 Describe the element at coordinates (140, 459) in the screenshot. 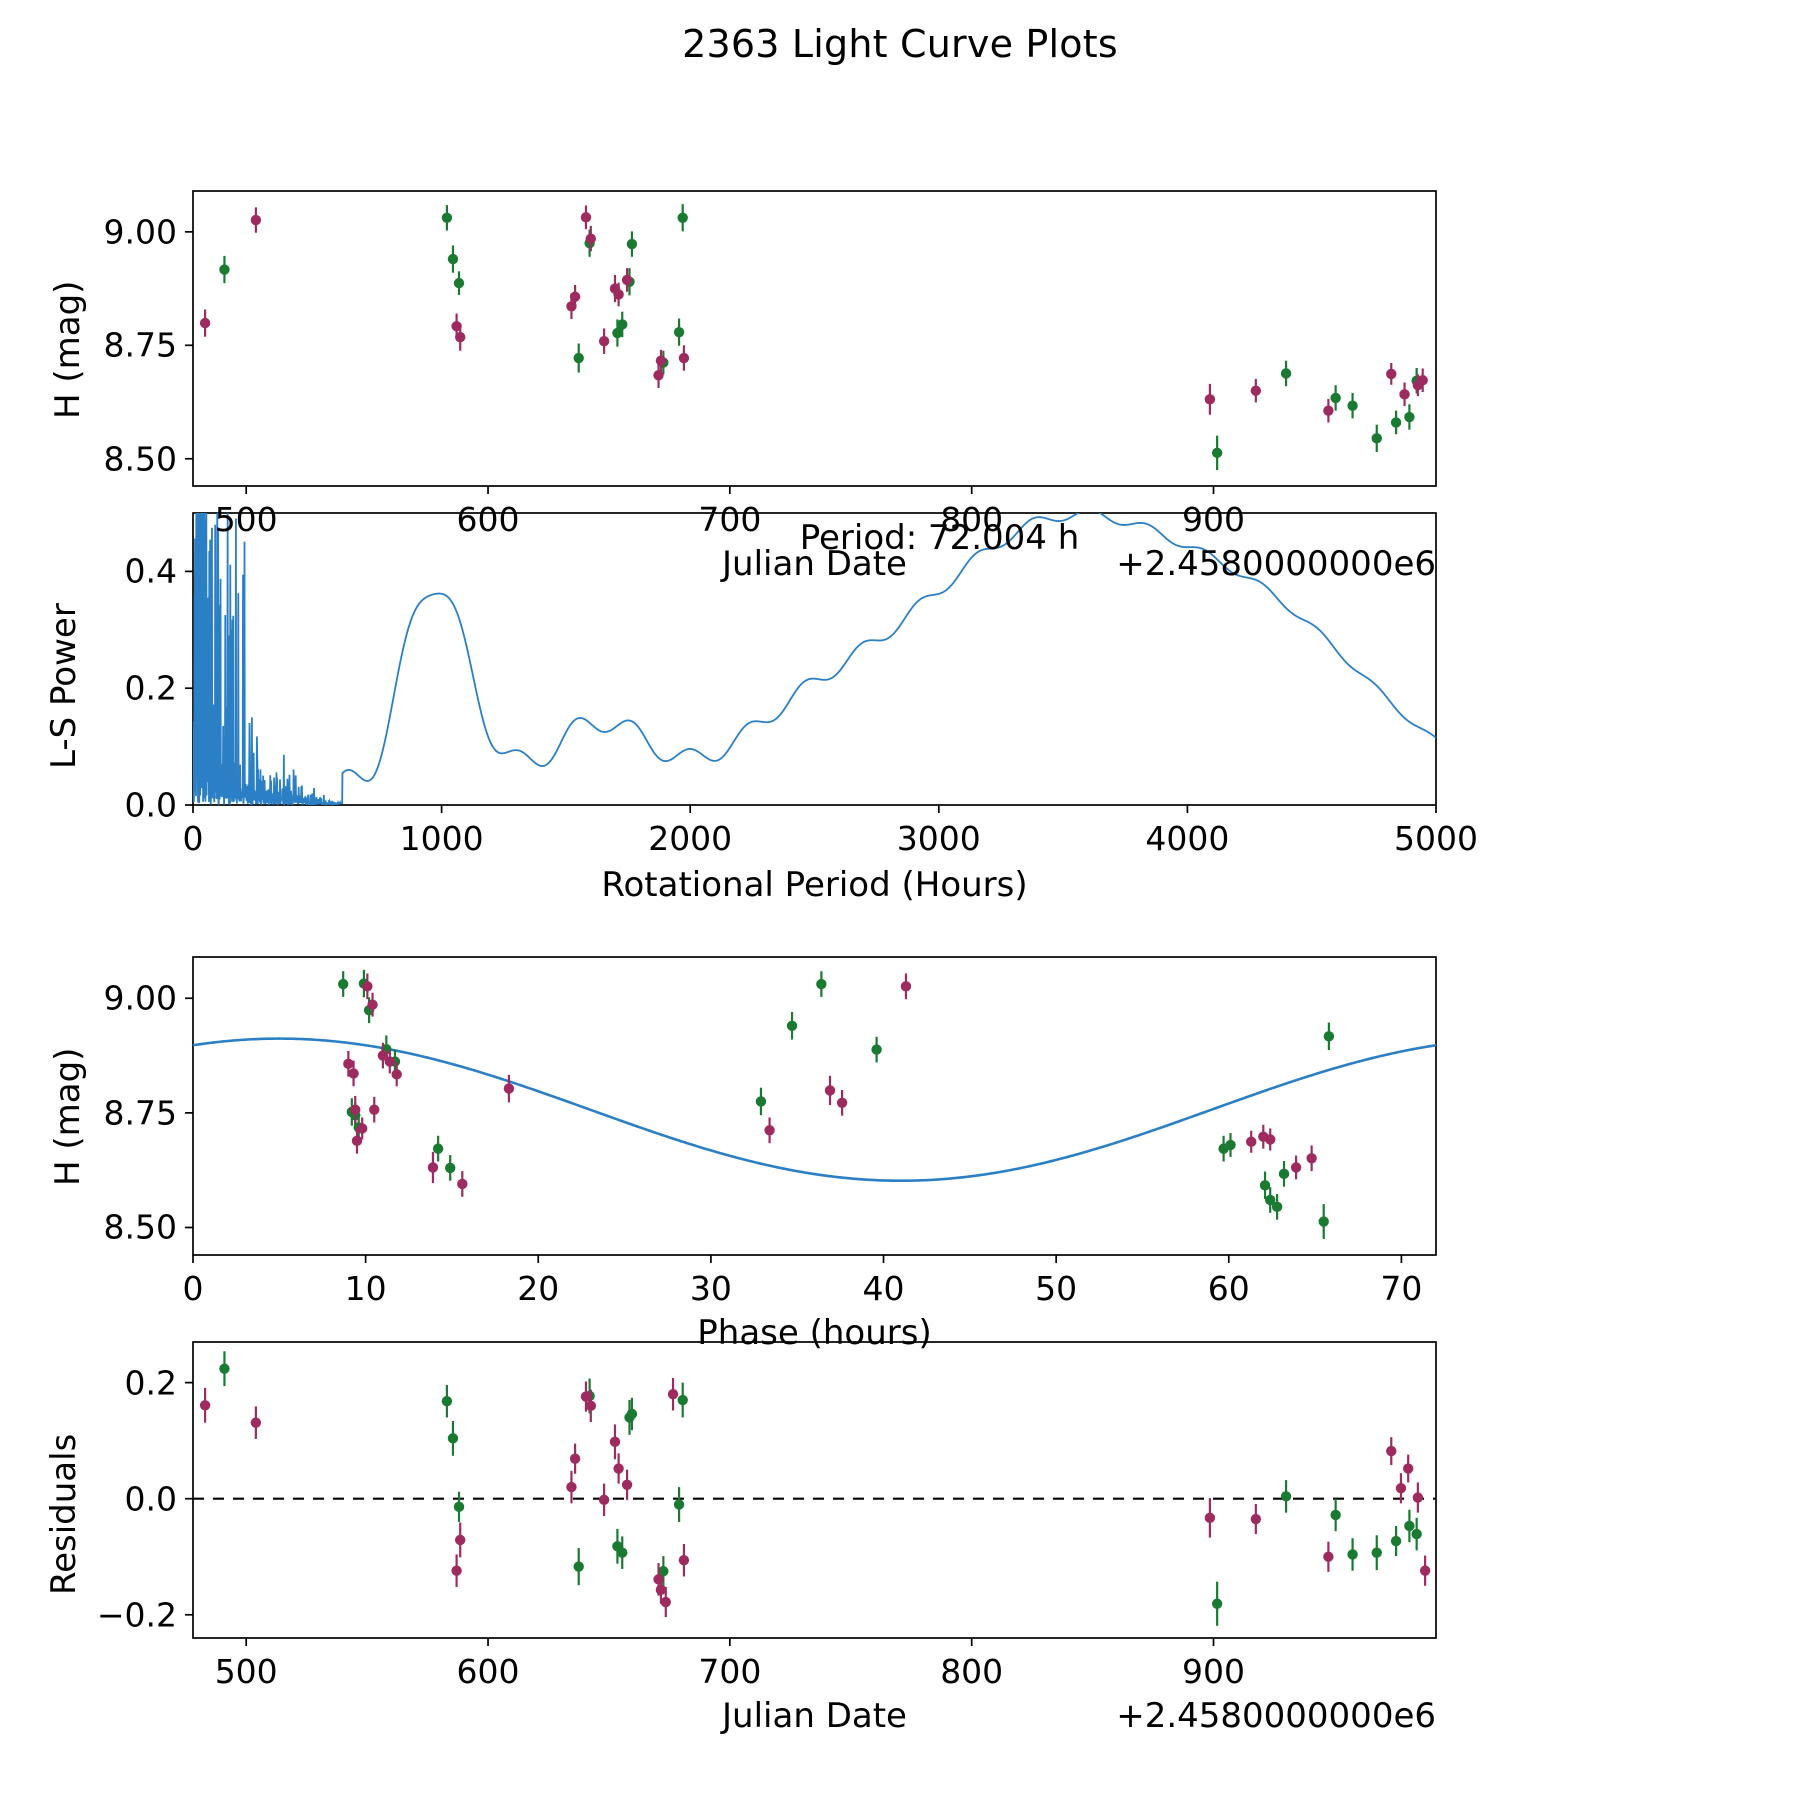

I see `lightcurve-ytick-0: 8.50` at that location.